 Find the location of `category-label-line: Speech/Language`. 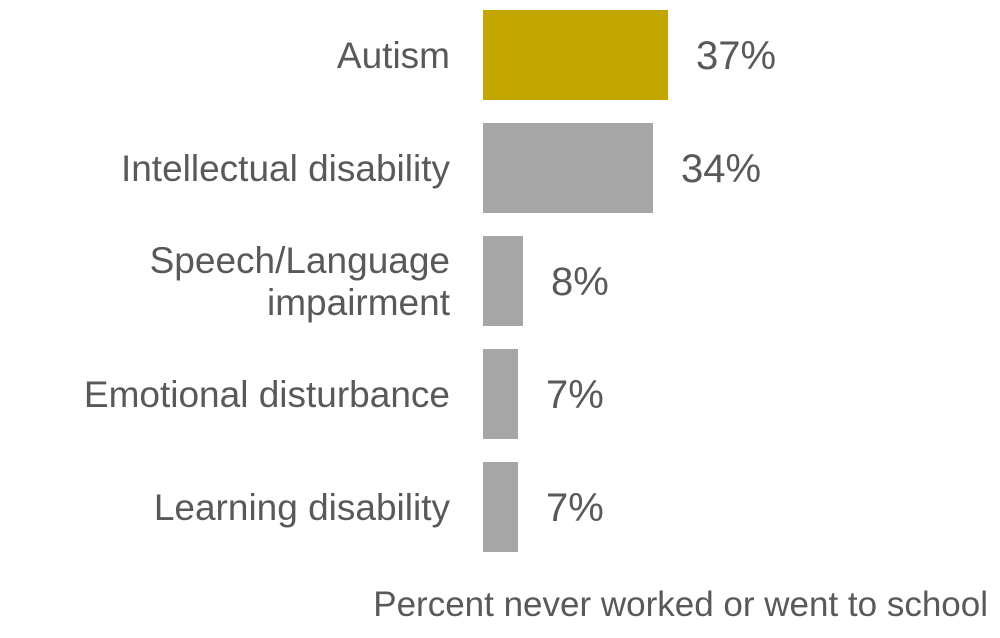

category-label-line: Speech/Language is located at coordinates (300, 260).